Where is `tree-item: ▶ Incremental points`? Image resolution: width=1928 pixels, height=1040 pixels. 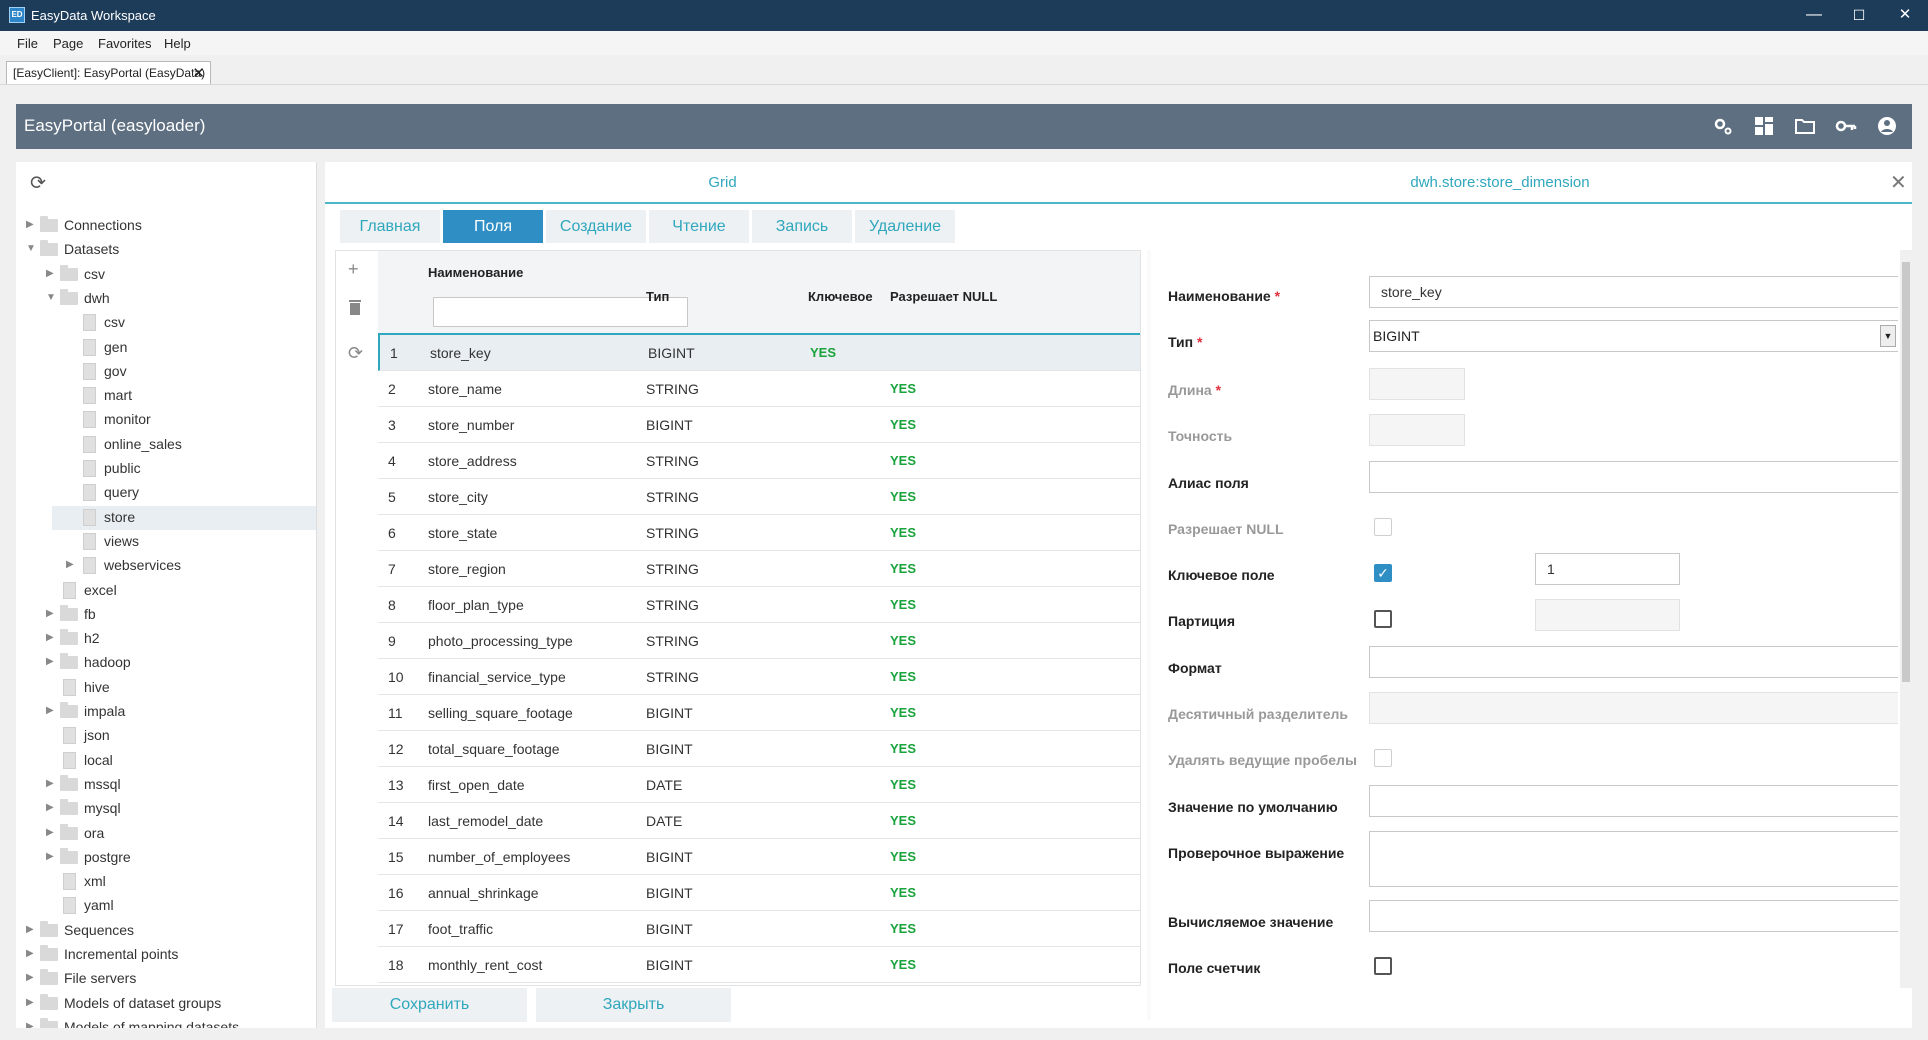 tree-item: ▶ Incremental points is located at coordinates (166, 955).